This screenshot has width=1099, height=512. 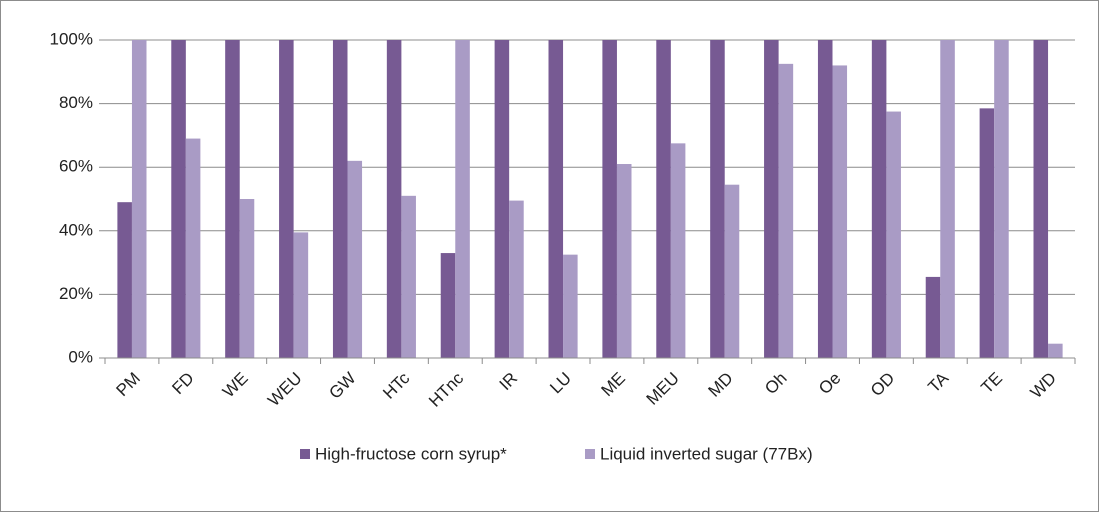 What do you see at coordinates (76, 102) in the screenshot?
I see `y-tick-label: 80%` at bounding box center [76, 102].